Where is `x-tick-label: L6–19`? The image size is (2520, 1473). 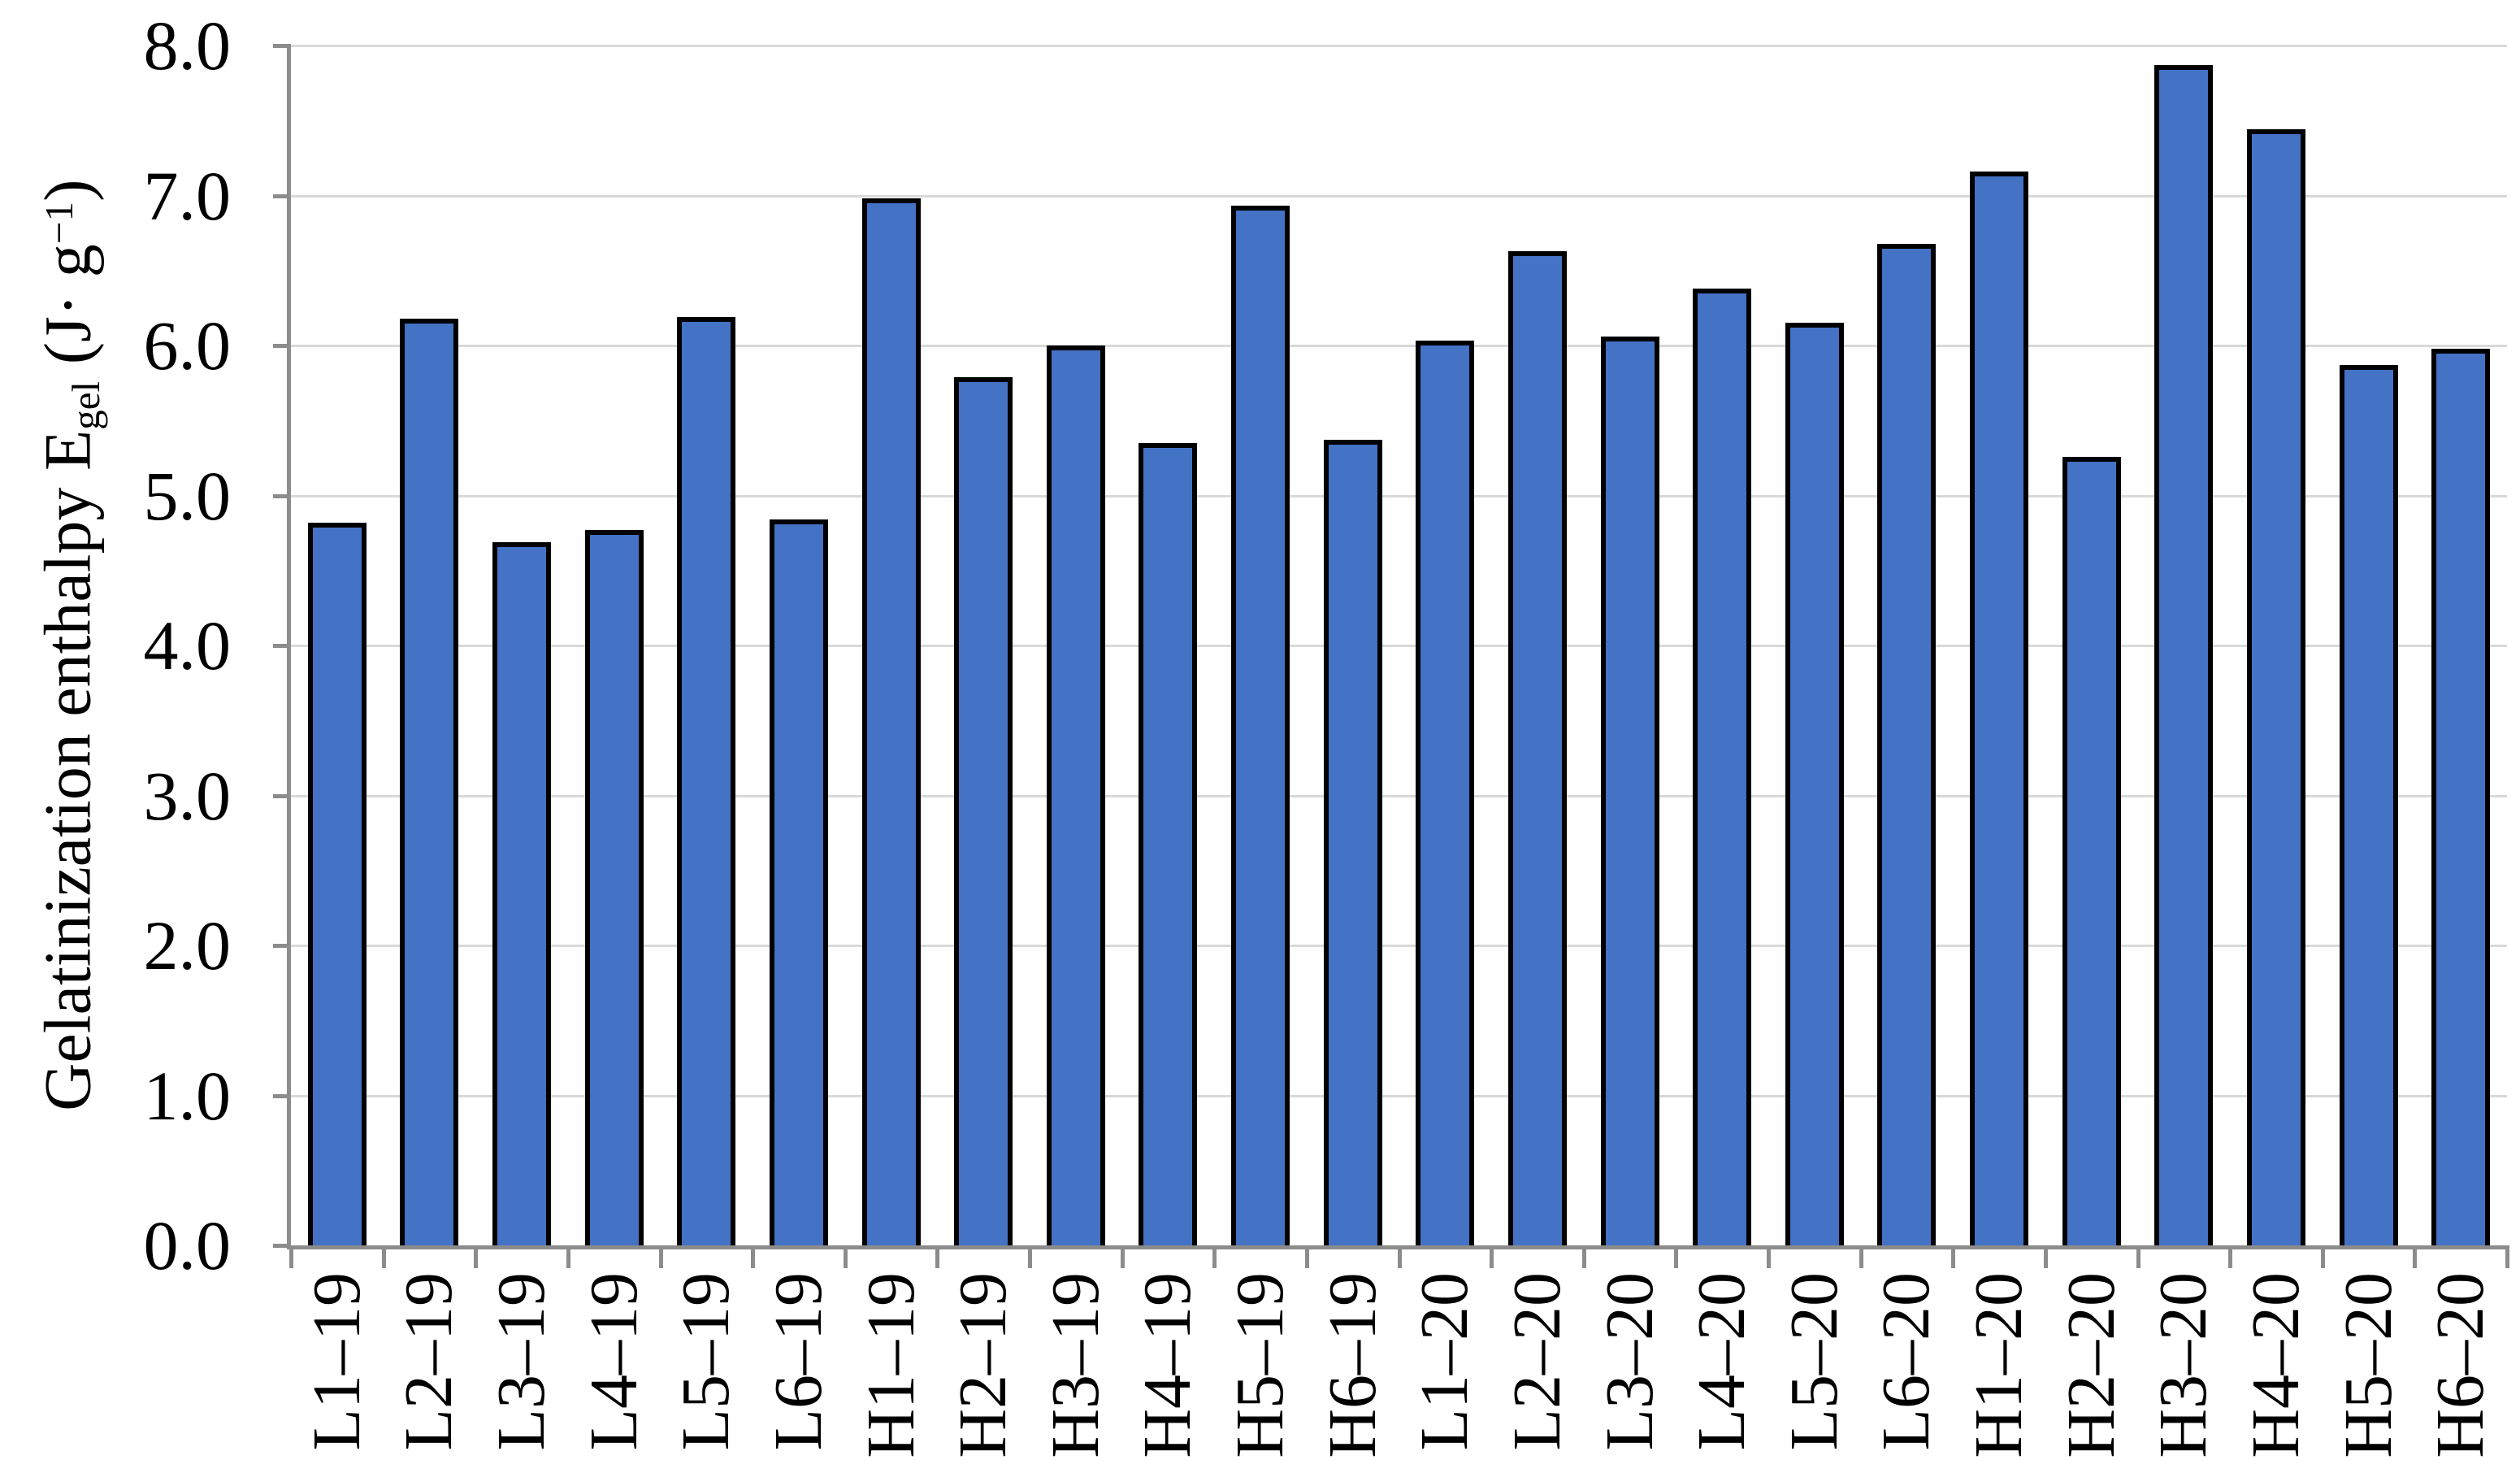
x-tick-label: L6–19 is located at coordinates (798, 1361).